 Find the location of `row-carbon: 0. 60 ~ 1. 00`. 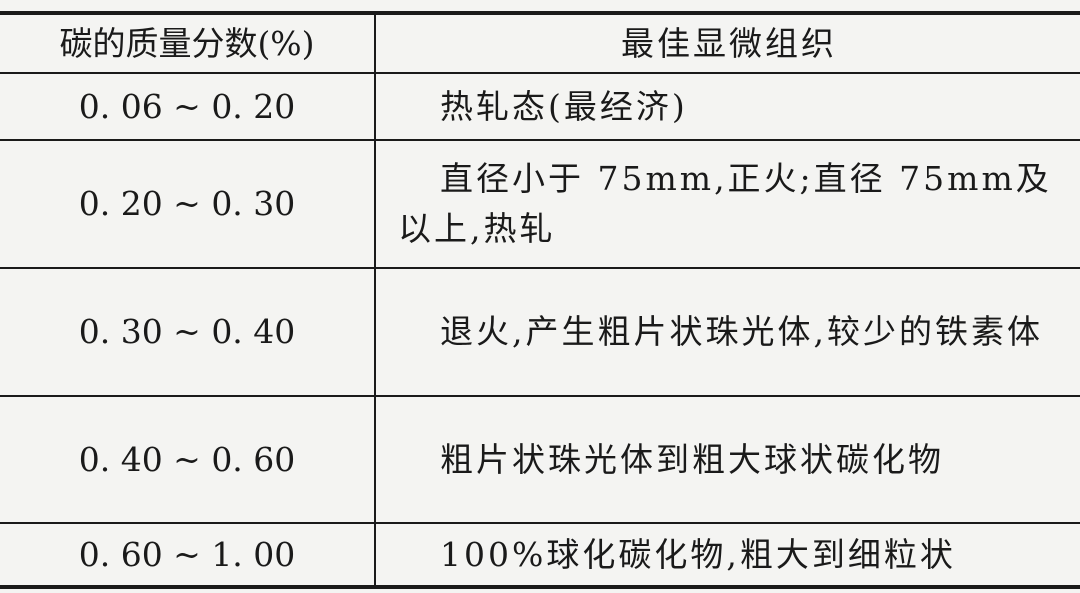

row-carbon: 0. 60 ~ 1. 00 is located at coordinates (187, 554).